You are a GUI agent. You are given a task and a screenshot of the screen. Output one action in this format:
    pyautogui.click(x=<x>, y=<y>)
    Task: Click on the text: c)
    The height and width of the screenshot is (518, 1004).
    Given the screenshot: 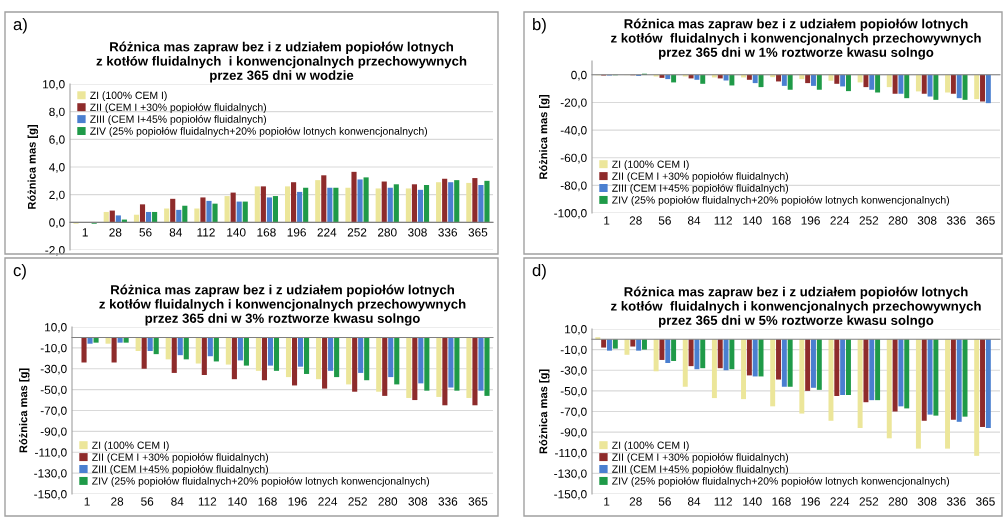 What is the action you would take?
    pyautogui.click(x=19, y=272)
    